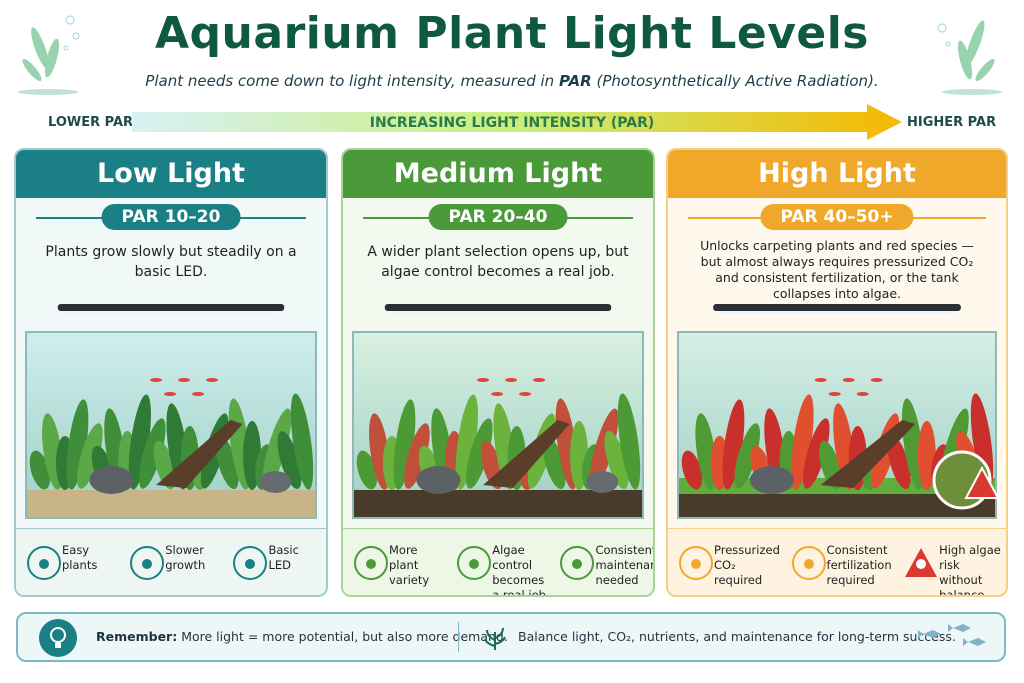 This screenshot has width=1024, height=683. I want to click on intensity-arrow, so click(517, 122).